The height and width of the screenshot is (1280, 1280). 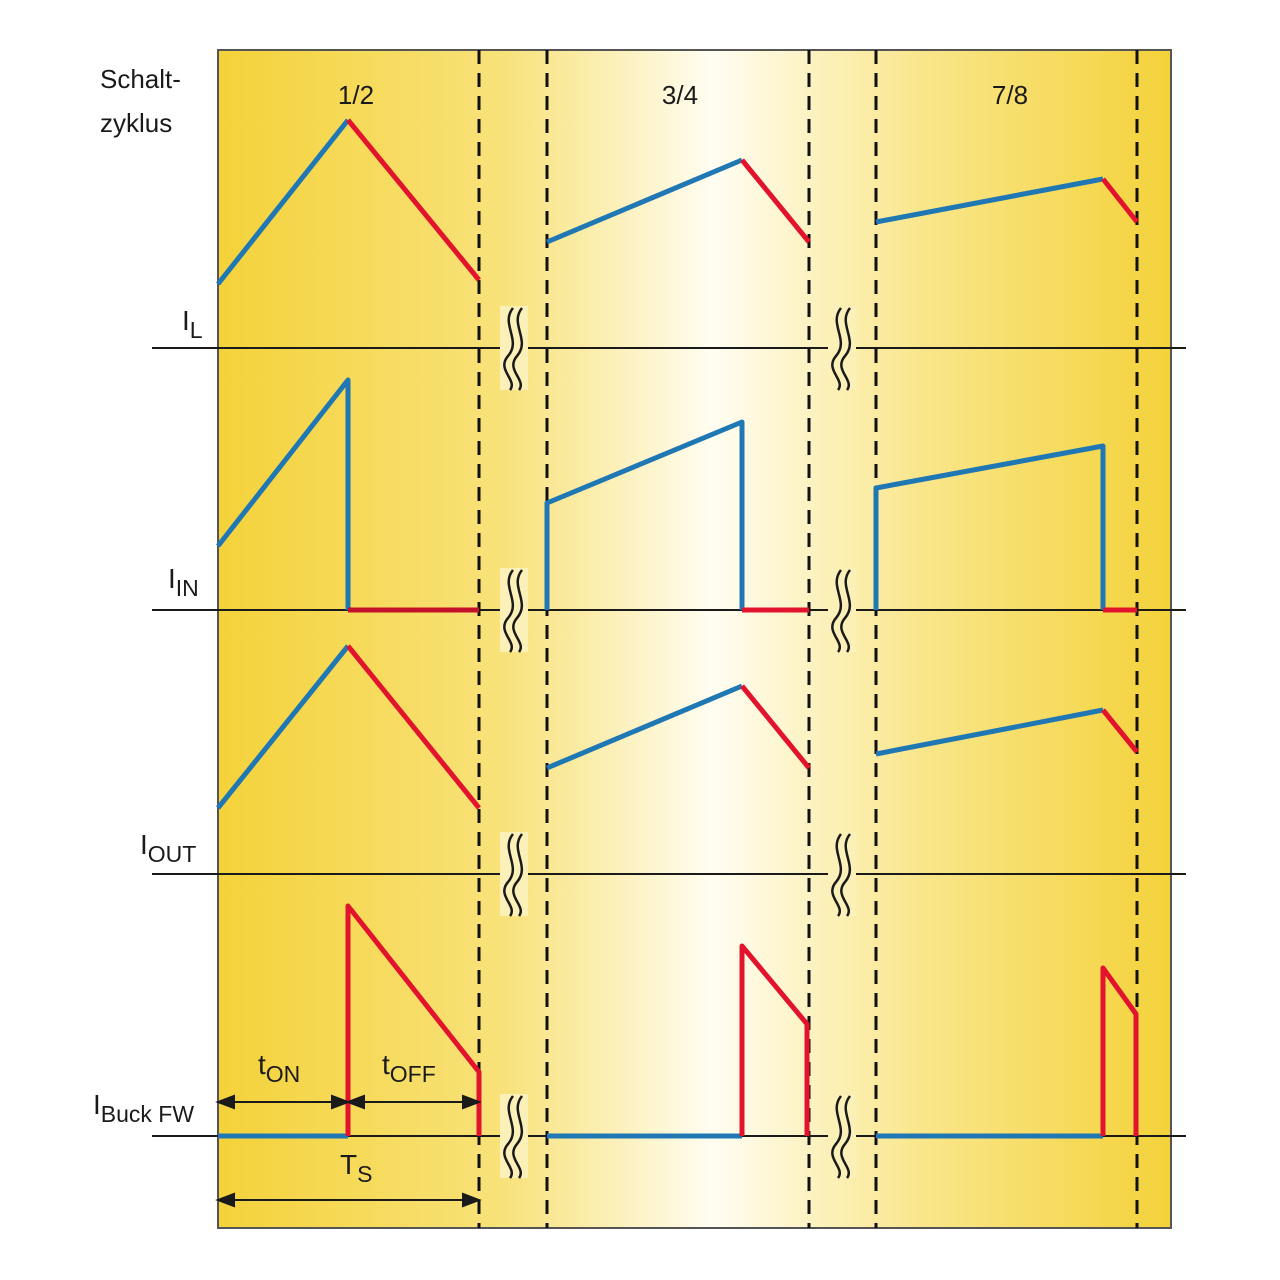 I want to click on signal-label-il: IL, so click(x=192, y=324).